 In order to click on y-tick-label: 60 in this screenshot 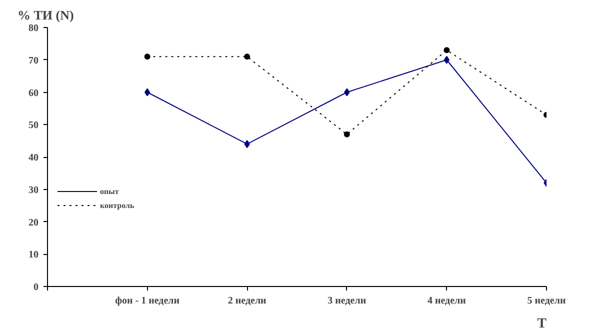, I will do `click(33, 93)`.